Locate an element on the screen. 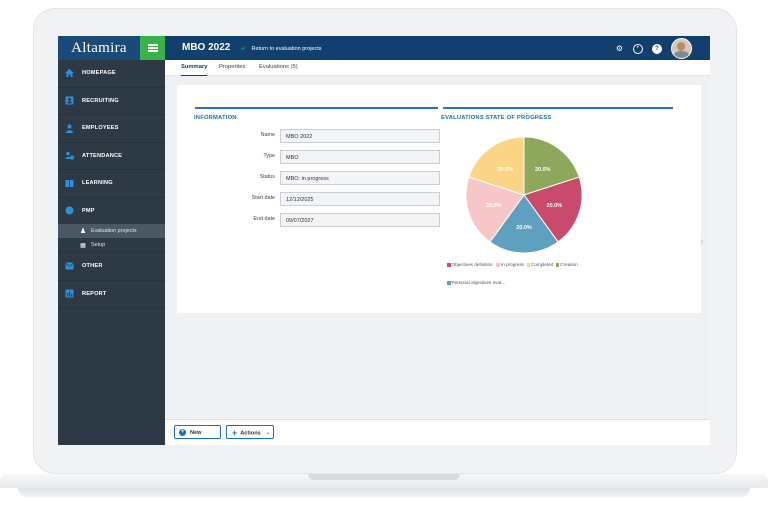 This screenshot has width=768, height=507. sidebar-item-employees: EMPLOYEES is located at coordinates (111, 129).